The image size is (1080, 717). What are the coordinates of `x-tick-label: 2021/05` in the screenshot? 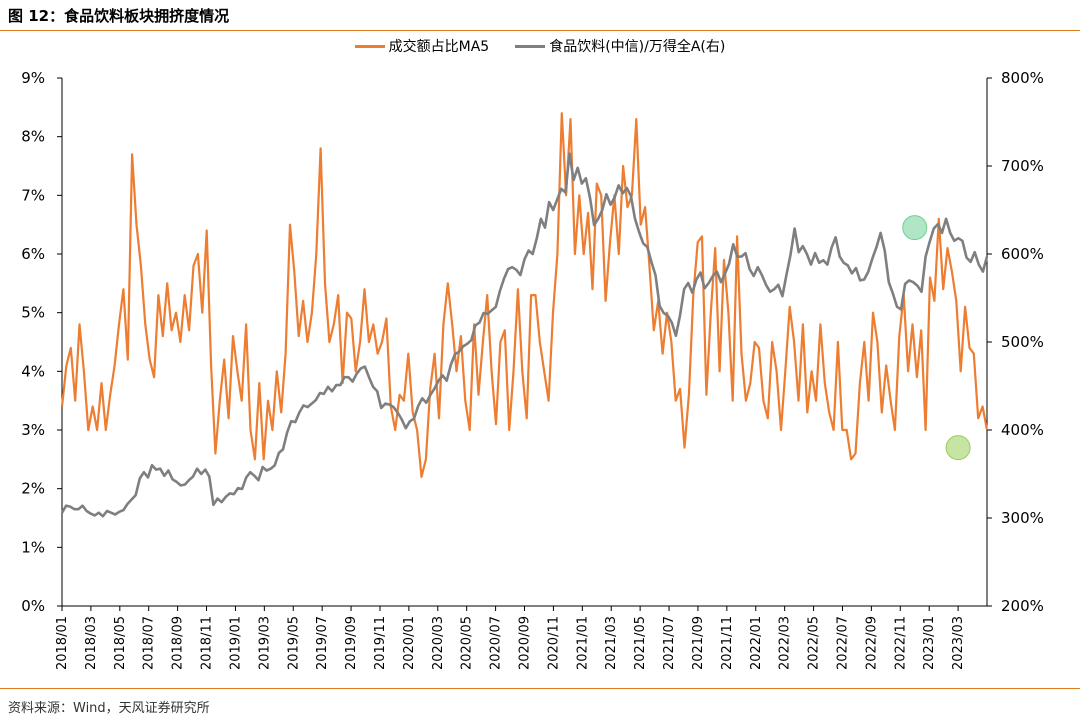 It's located at (640, 643).